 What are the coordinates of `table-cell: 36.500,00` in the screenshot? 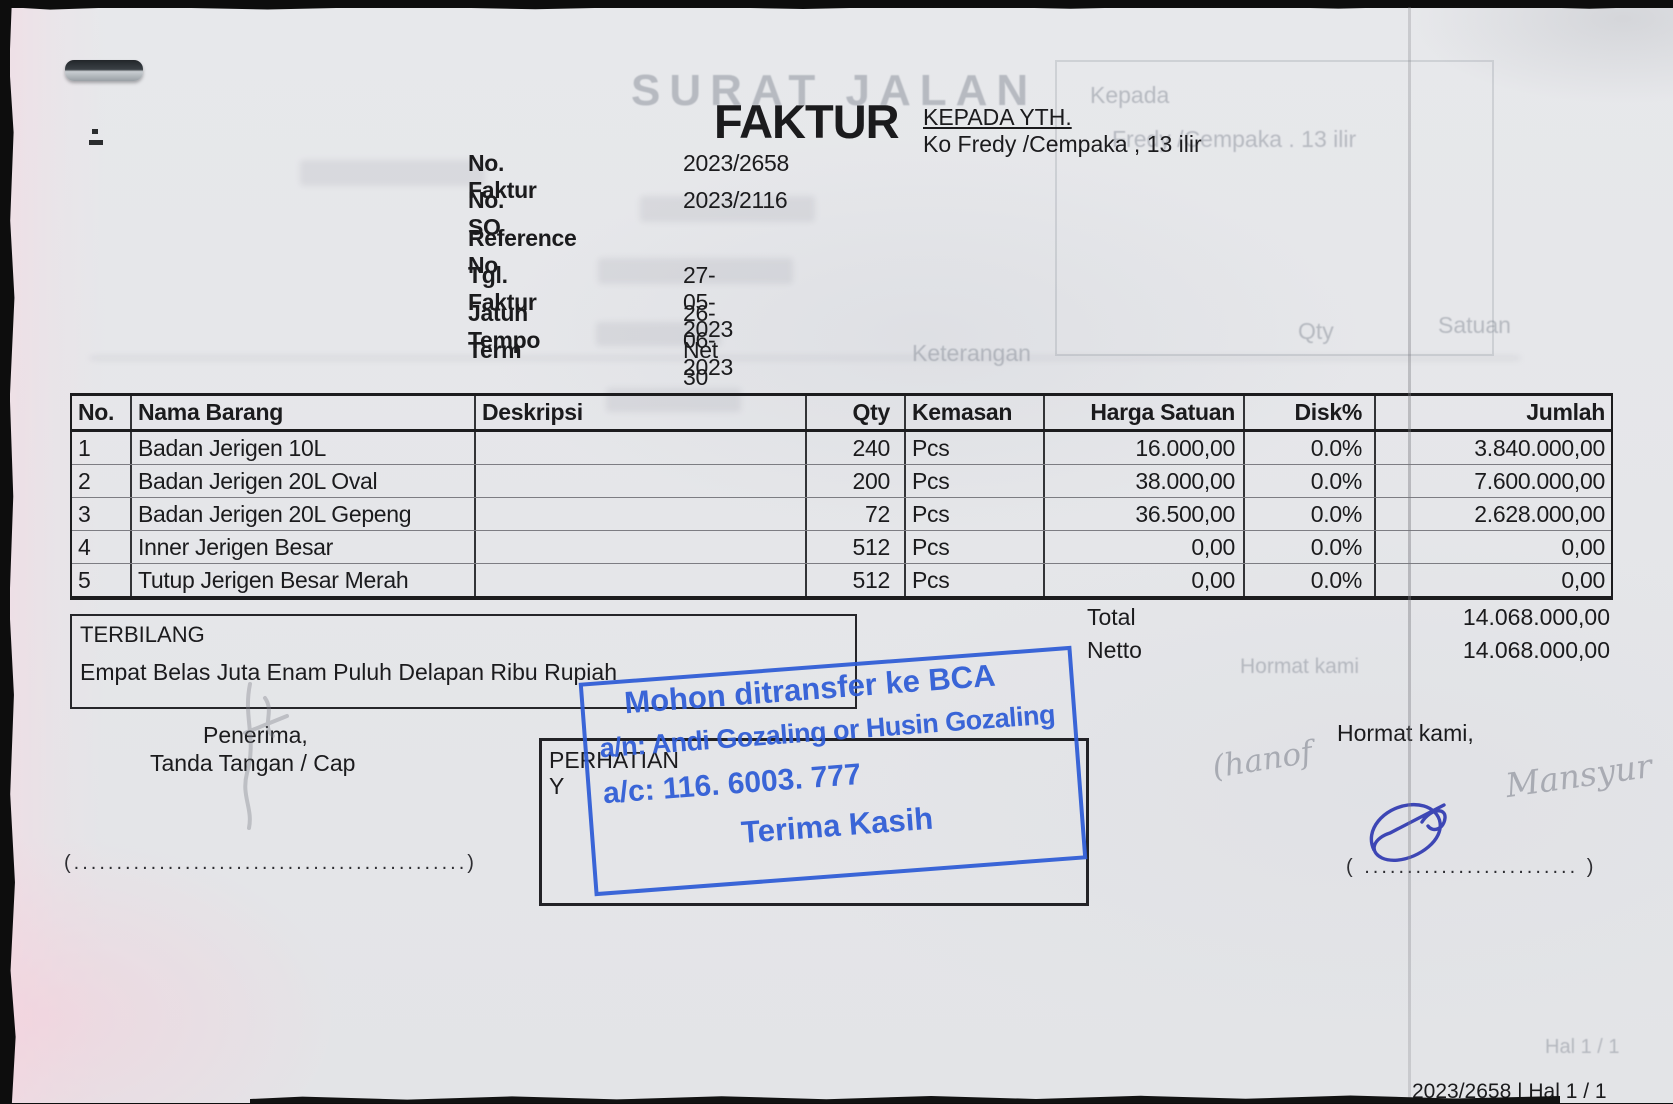 It's located at (1145, 514).